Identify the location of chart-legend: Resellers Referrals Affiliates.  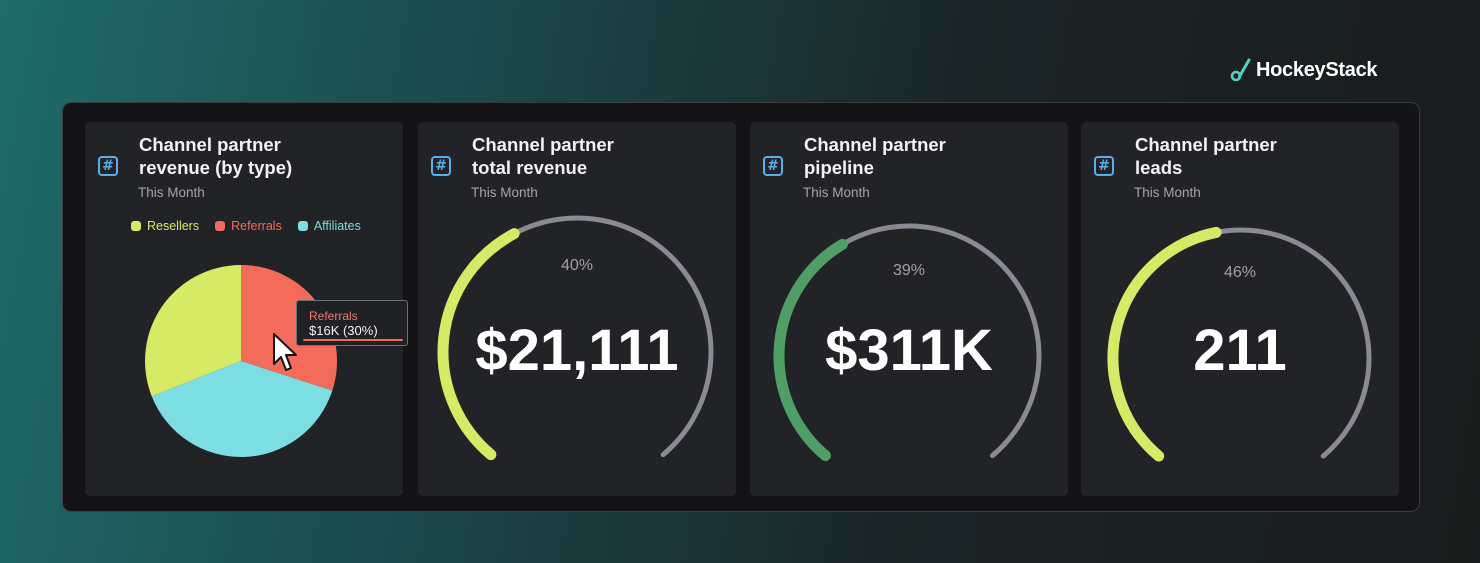
(246, 226).